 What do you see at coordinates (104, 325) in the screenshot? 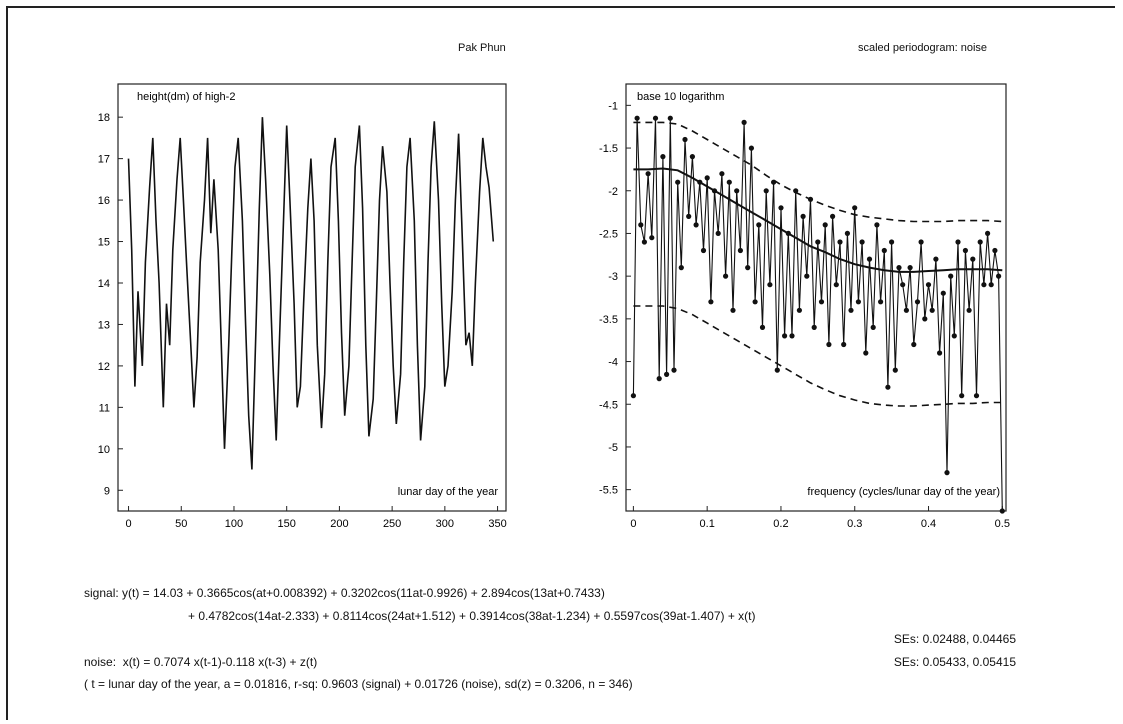
I see `left-y-tick-label: 13` at bounding box center [104, 325].